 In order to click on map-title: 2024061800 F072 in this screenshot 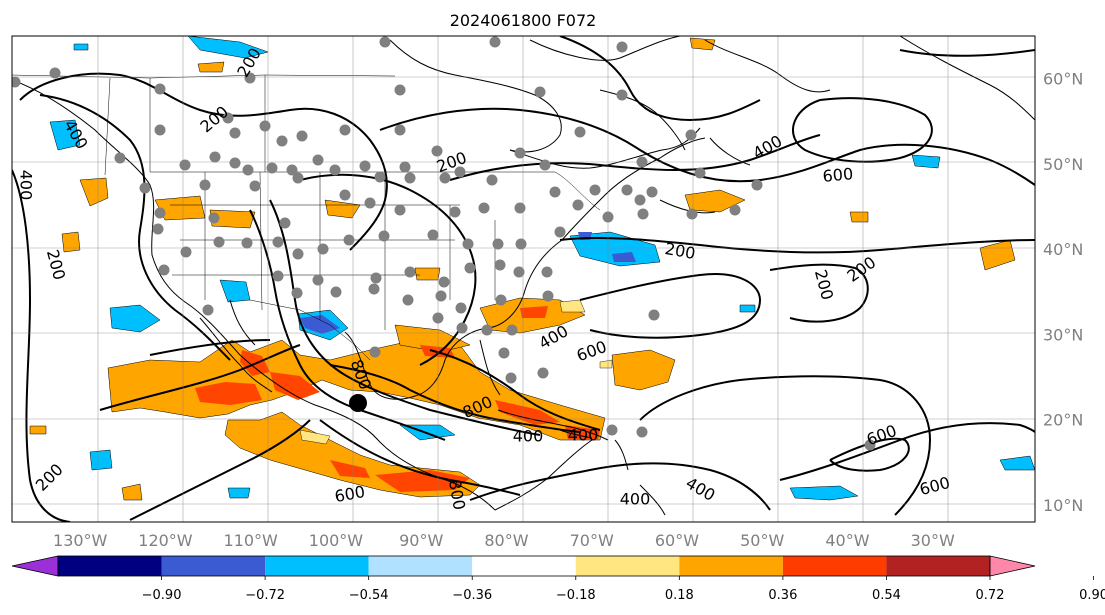, I will do `click(523, 20)`.